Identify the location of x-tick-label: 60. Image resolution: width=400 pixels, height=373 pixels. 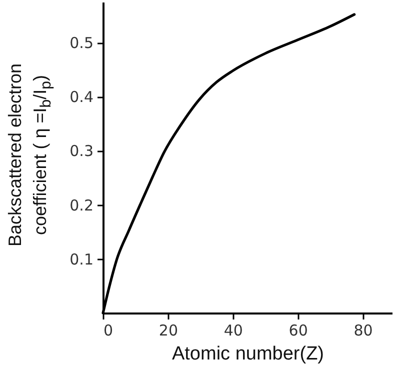
(298, 331).